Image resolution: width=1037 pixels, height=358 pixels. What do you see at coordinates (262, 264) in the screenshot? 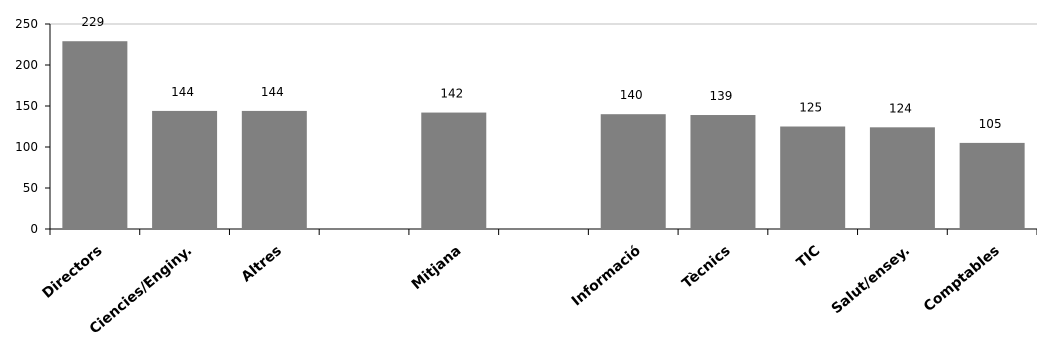
I see `x-tick-label: Altres` at bounding box center [262, 264].